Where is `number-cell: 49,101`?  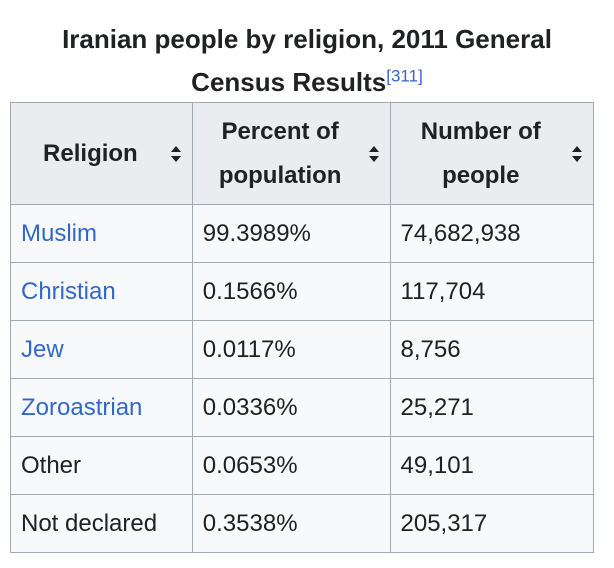 number-cell: 49,101 is located at coordinates (491, 465).